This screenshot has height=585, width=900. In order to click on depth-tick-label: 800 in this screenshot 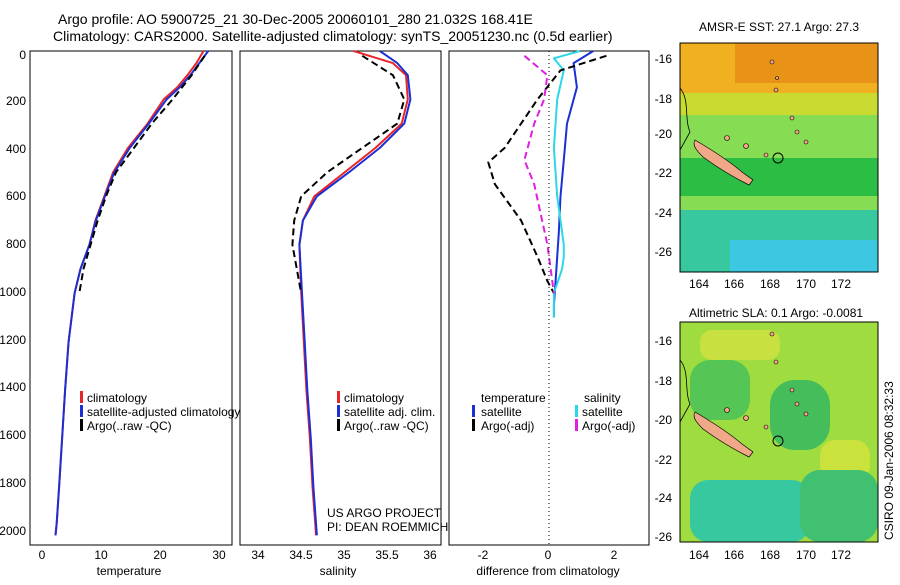, I will do `click(16, 244)`.